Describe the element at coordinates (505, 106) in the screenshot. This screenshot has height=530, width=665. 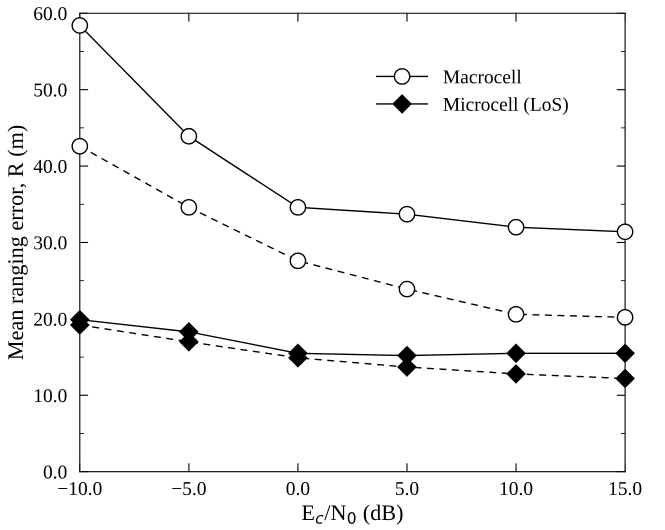
I see `legend-label: Microcell (LoS)` at that location.